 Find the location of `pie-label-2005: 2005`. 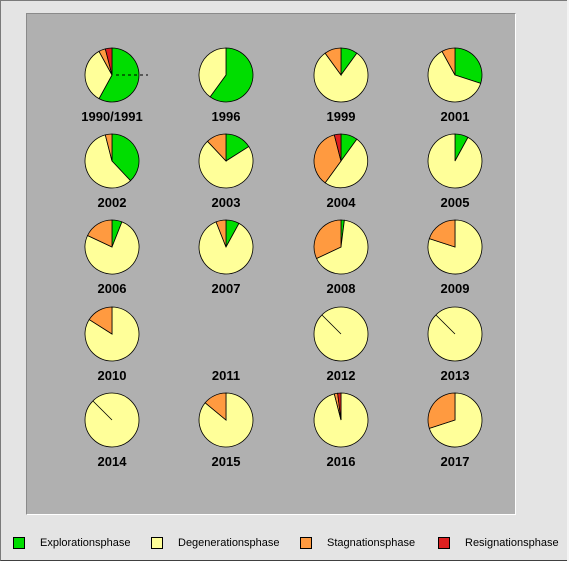

pie-label-2005: 2005 is located at coordinates (455, 202).